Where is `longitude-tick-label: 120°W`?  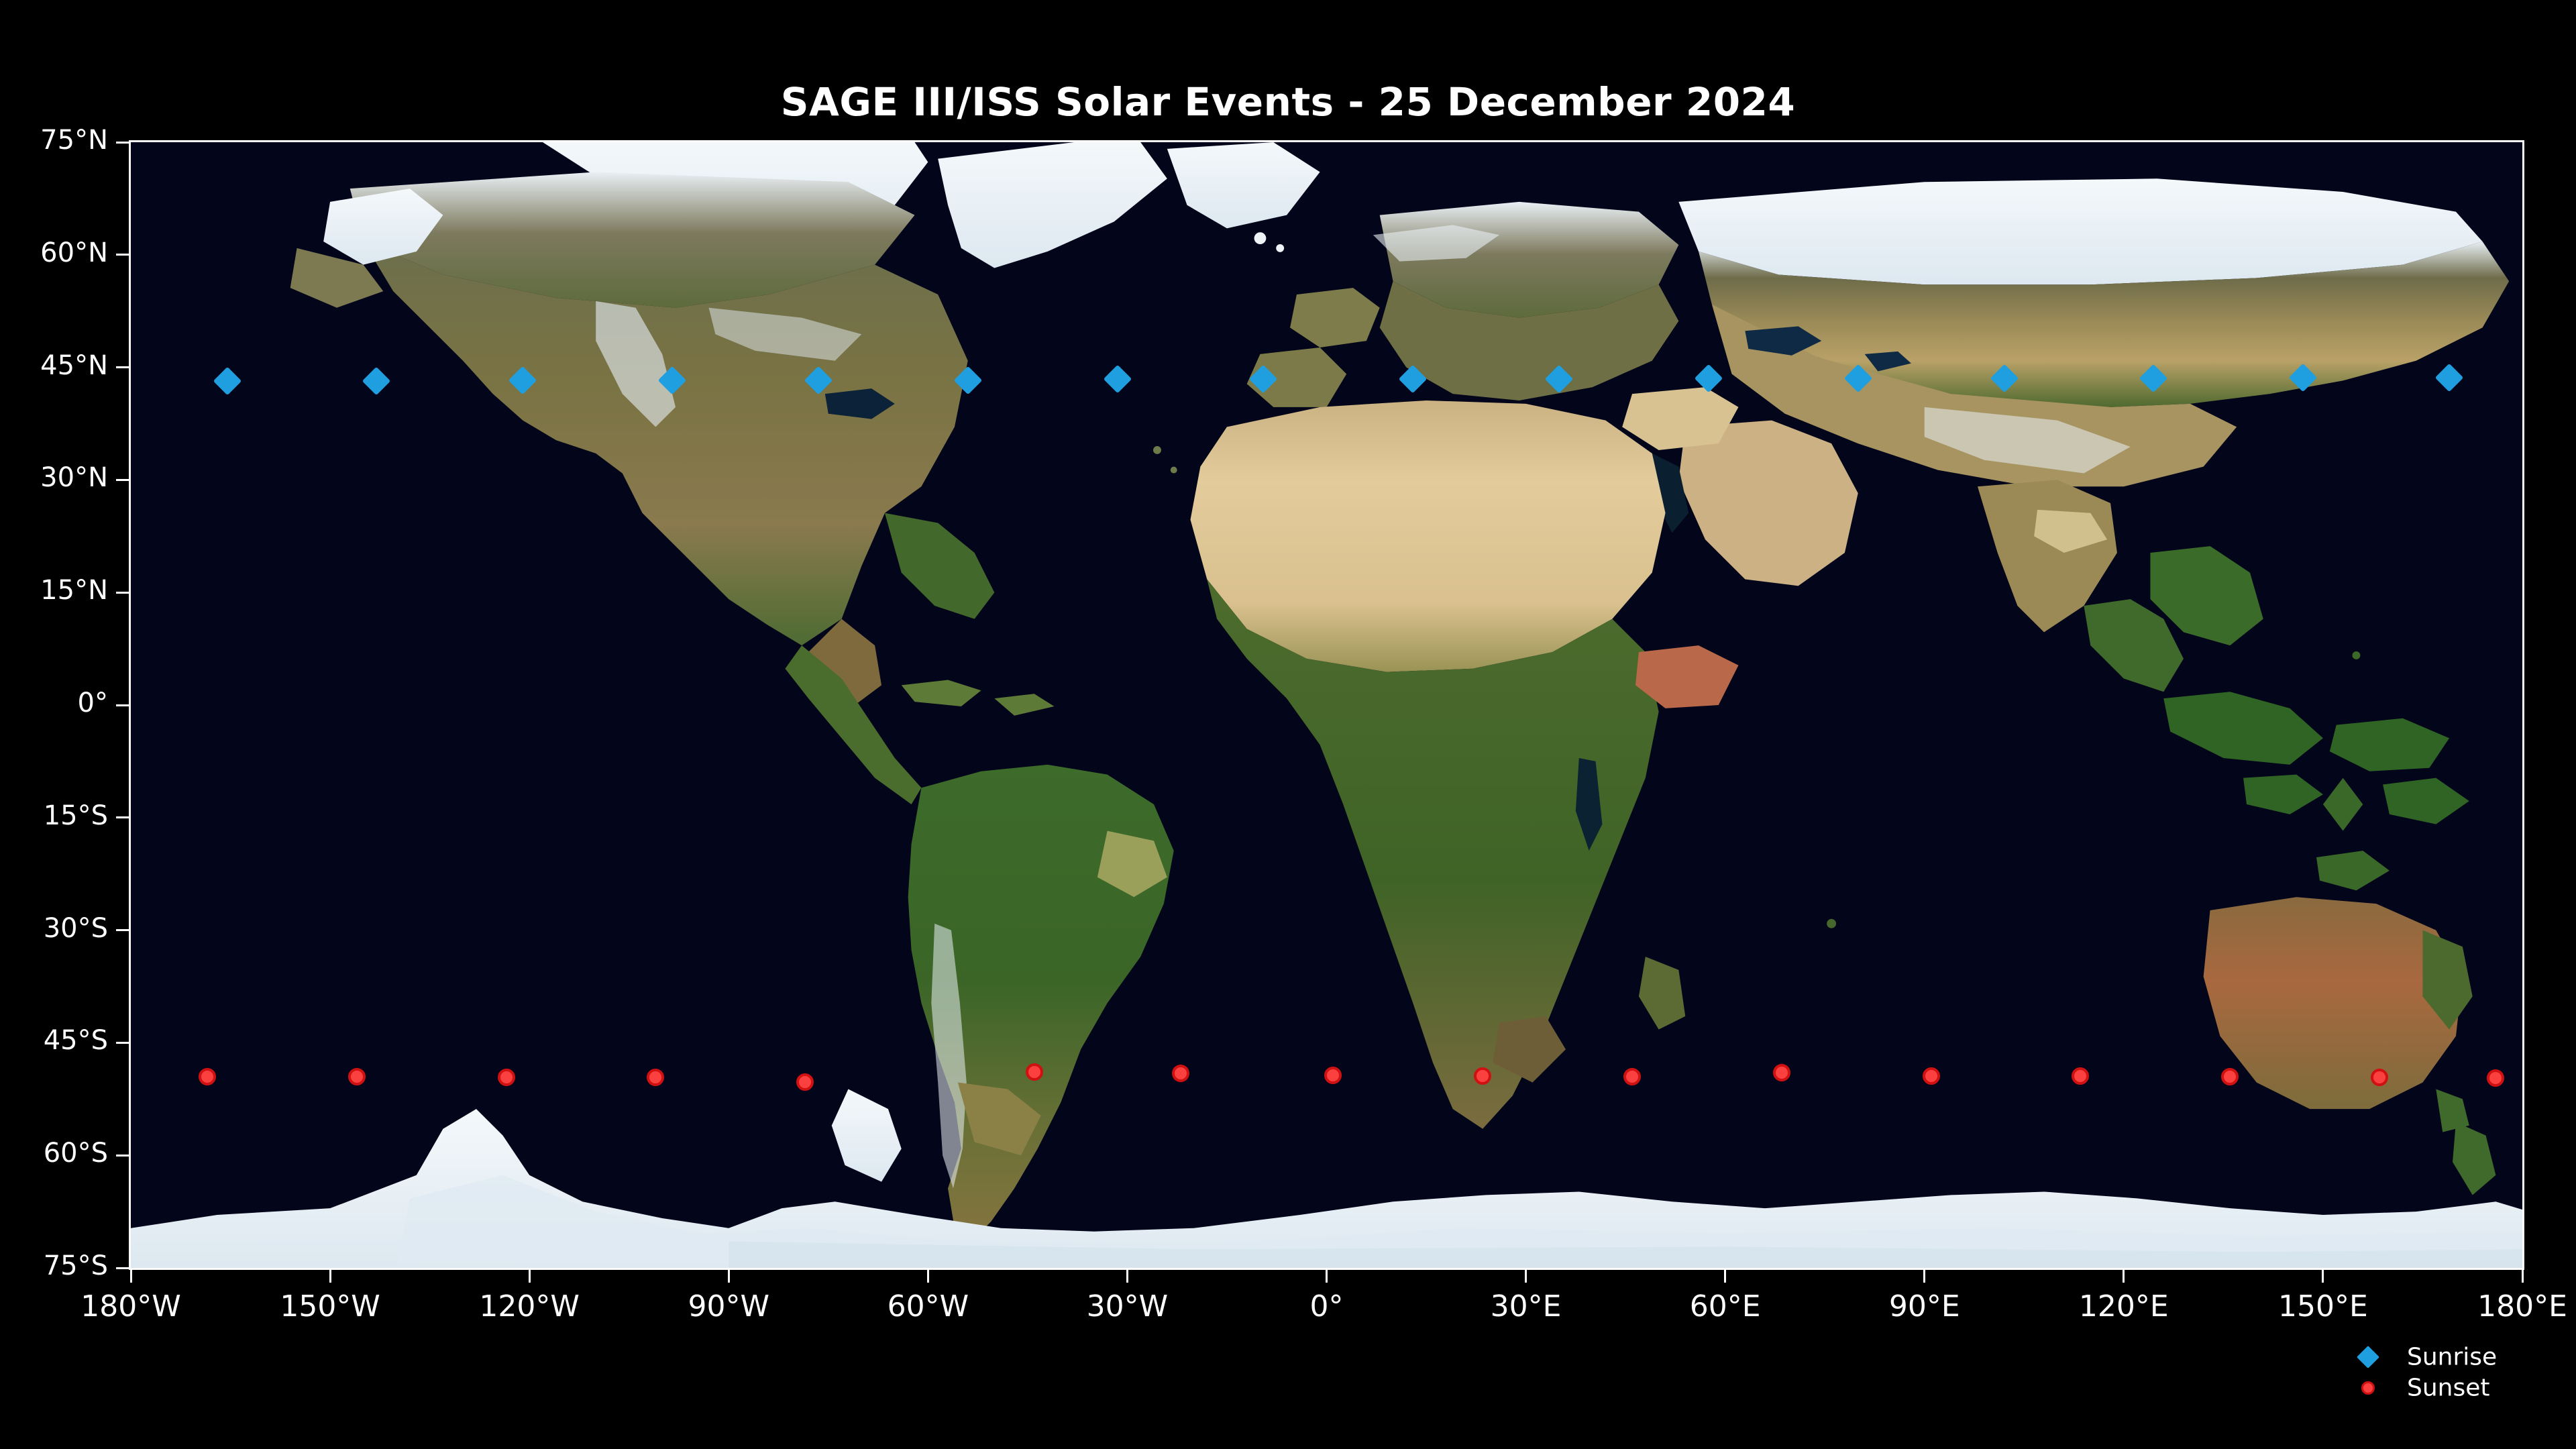
longitude-tick-label: 120°W is located at coordinates (529, 1306).